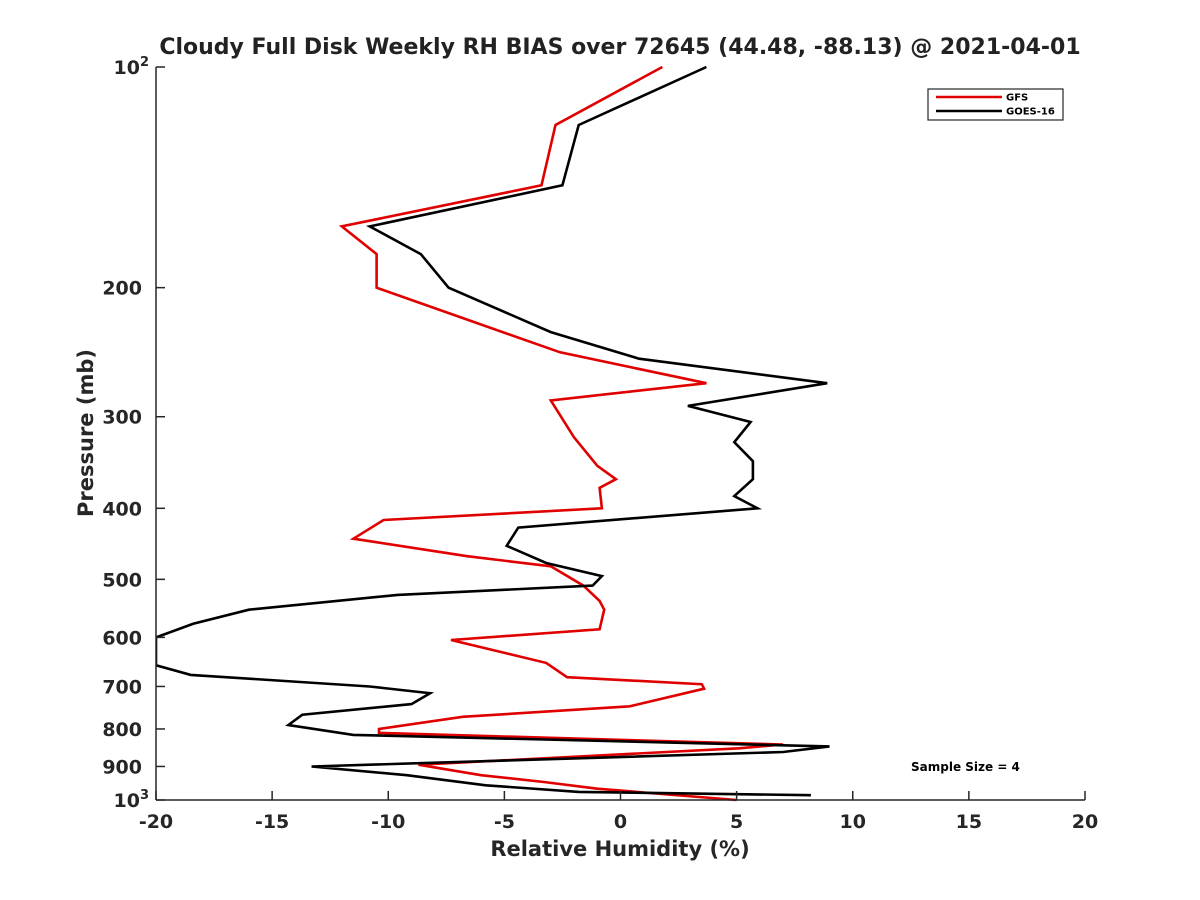 The image size is (1200, 900). What do you see at coordinates (122, 418) in the screenshot?
I see `y-tick-label: 300` at bounding box center [122, 418].